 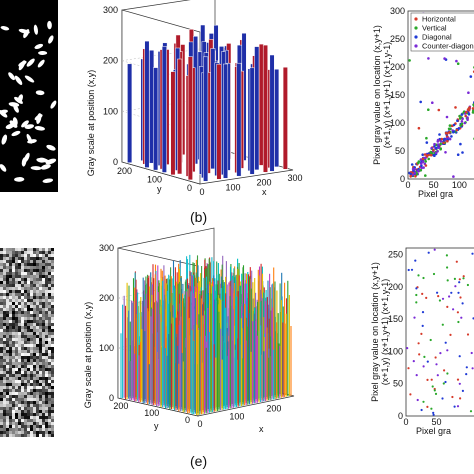 What do you see at coordinates (273, 409) in the screenshot?
I see `x-tick-label: 200` at bounding box center [273, 409].